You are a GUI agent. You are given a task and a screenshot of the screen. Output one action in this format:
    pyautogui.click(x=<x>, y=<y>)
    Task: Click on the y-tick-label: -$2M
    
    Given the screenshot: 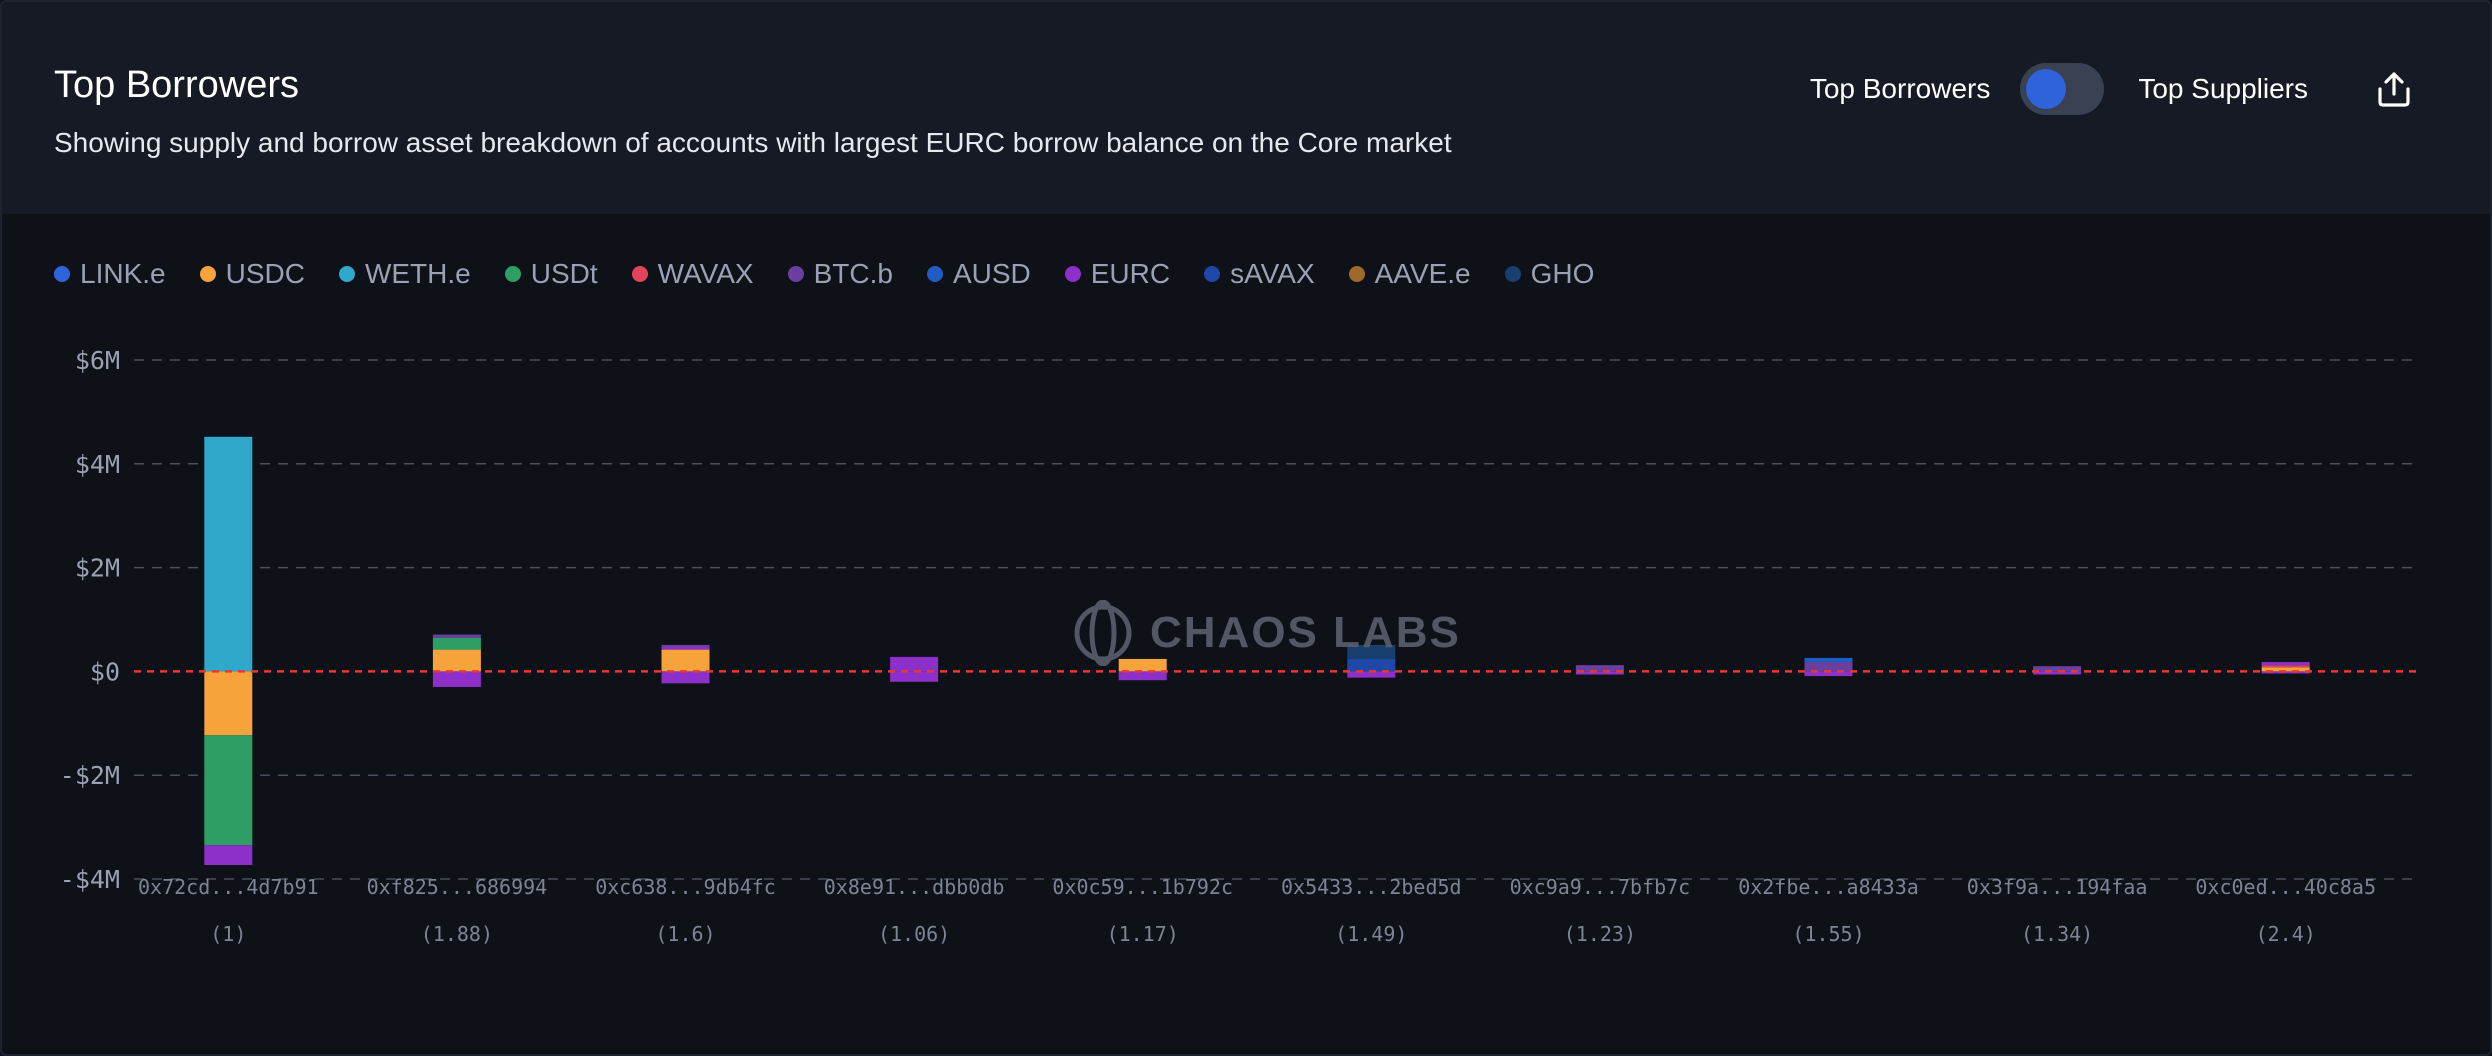 What is the action you would take?
    pyautogui.click(x=90, y=775)
    